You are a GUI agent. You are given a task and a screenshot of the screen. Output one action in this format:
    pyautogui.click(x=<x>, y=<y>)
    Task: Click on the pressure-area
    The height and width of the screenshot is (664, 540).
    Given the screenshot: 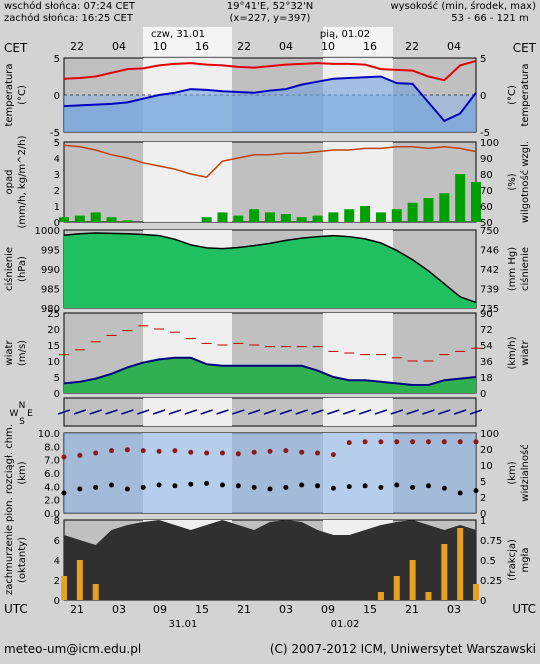 What is the action you would take?
    pyautogui.click(x=270, y=270)
    